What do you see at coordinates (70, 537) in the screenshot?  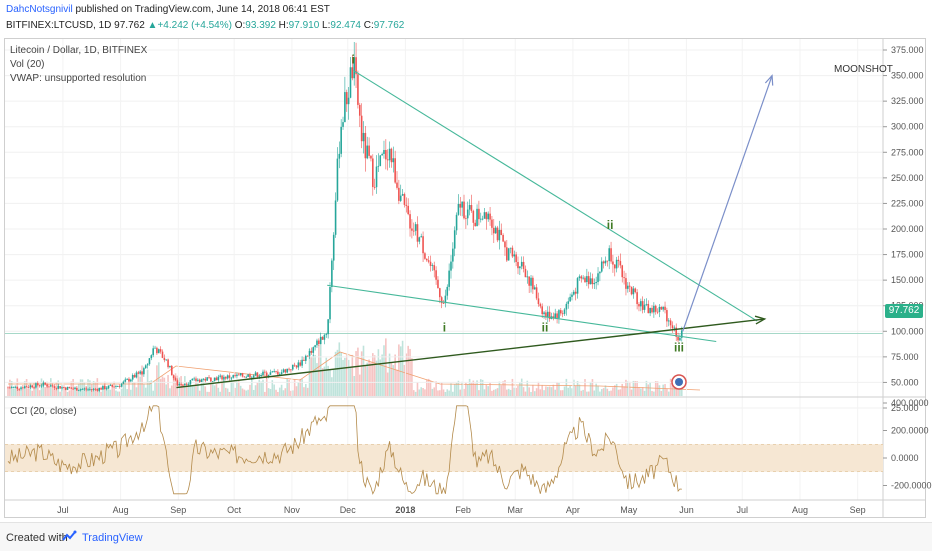 I see `tradingview-logo-icon` at bounding box center [70, 537].